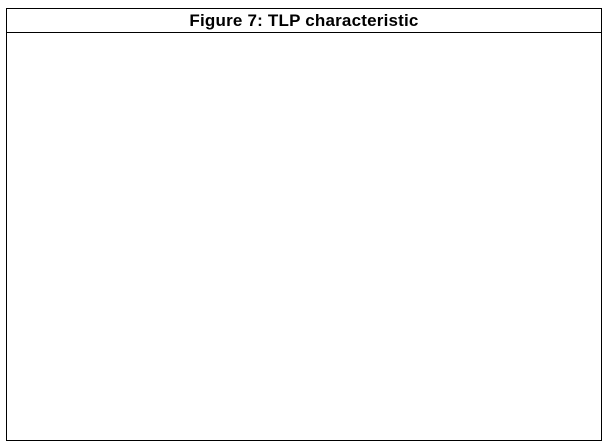 This screenshot has height=446, width=615. What do you see at coordinates (73, 399) in the screenshot?
I see `y-tick-label: 0` at bounding box center [73, 399].